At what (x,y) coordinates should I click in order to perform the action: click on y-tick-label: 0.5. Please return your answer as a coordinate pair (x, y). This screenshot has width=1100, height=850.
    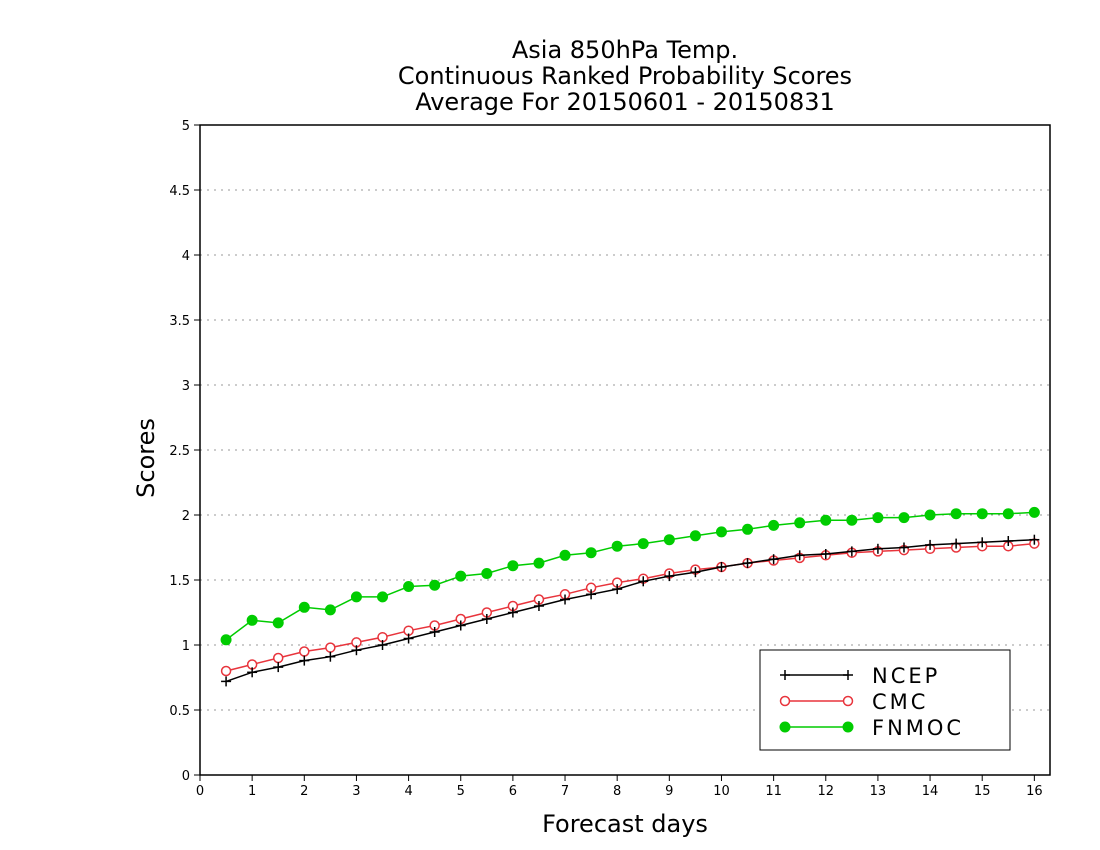
    Looking at the image, I should click on (179, 711).